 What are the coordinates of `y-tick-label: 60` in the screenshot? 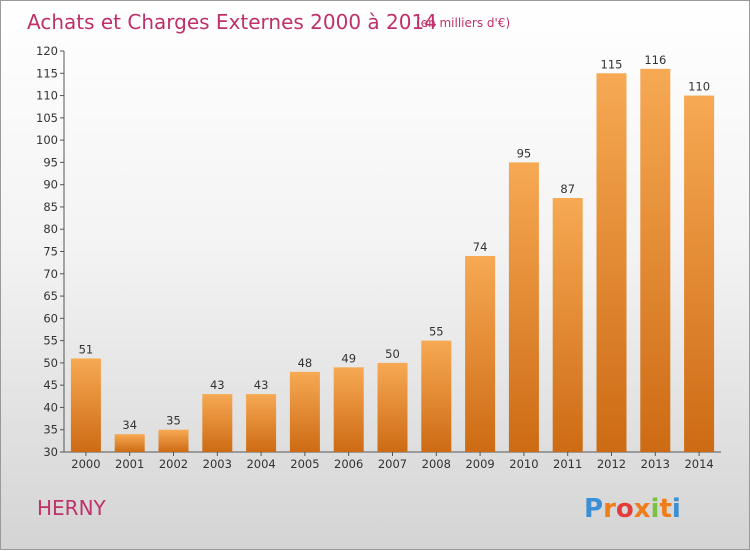 It's located at (50, 318).